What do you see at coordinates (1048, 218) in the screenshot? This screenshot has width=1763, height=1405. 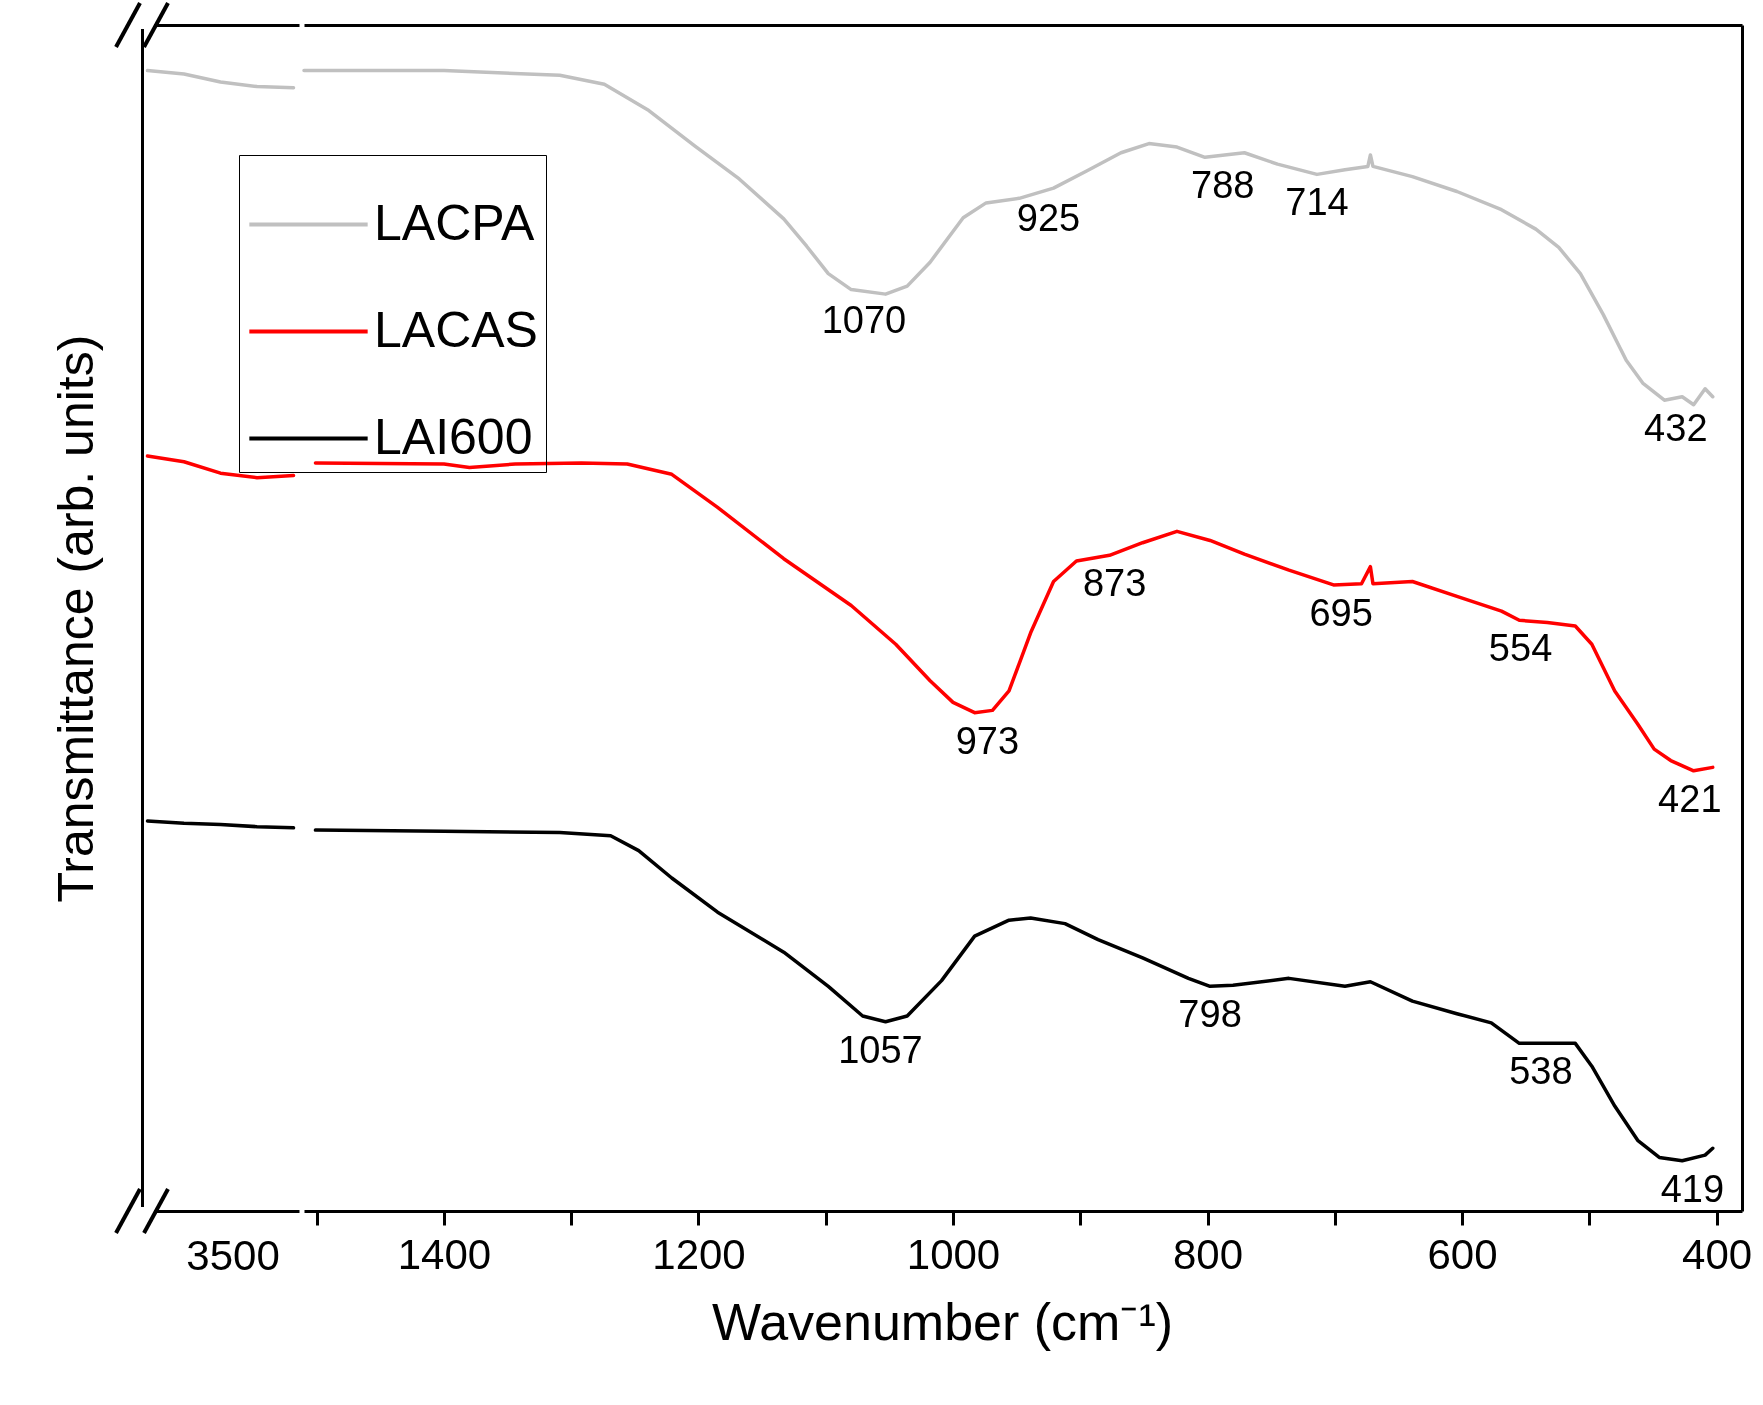 I see `annotation: 925` at bounding box center [1048, 218].